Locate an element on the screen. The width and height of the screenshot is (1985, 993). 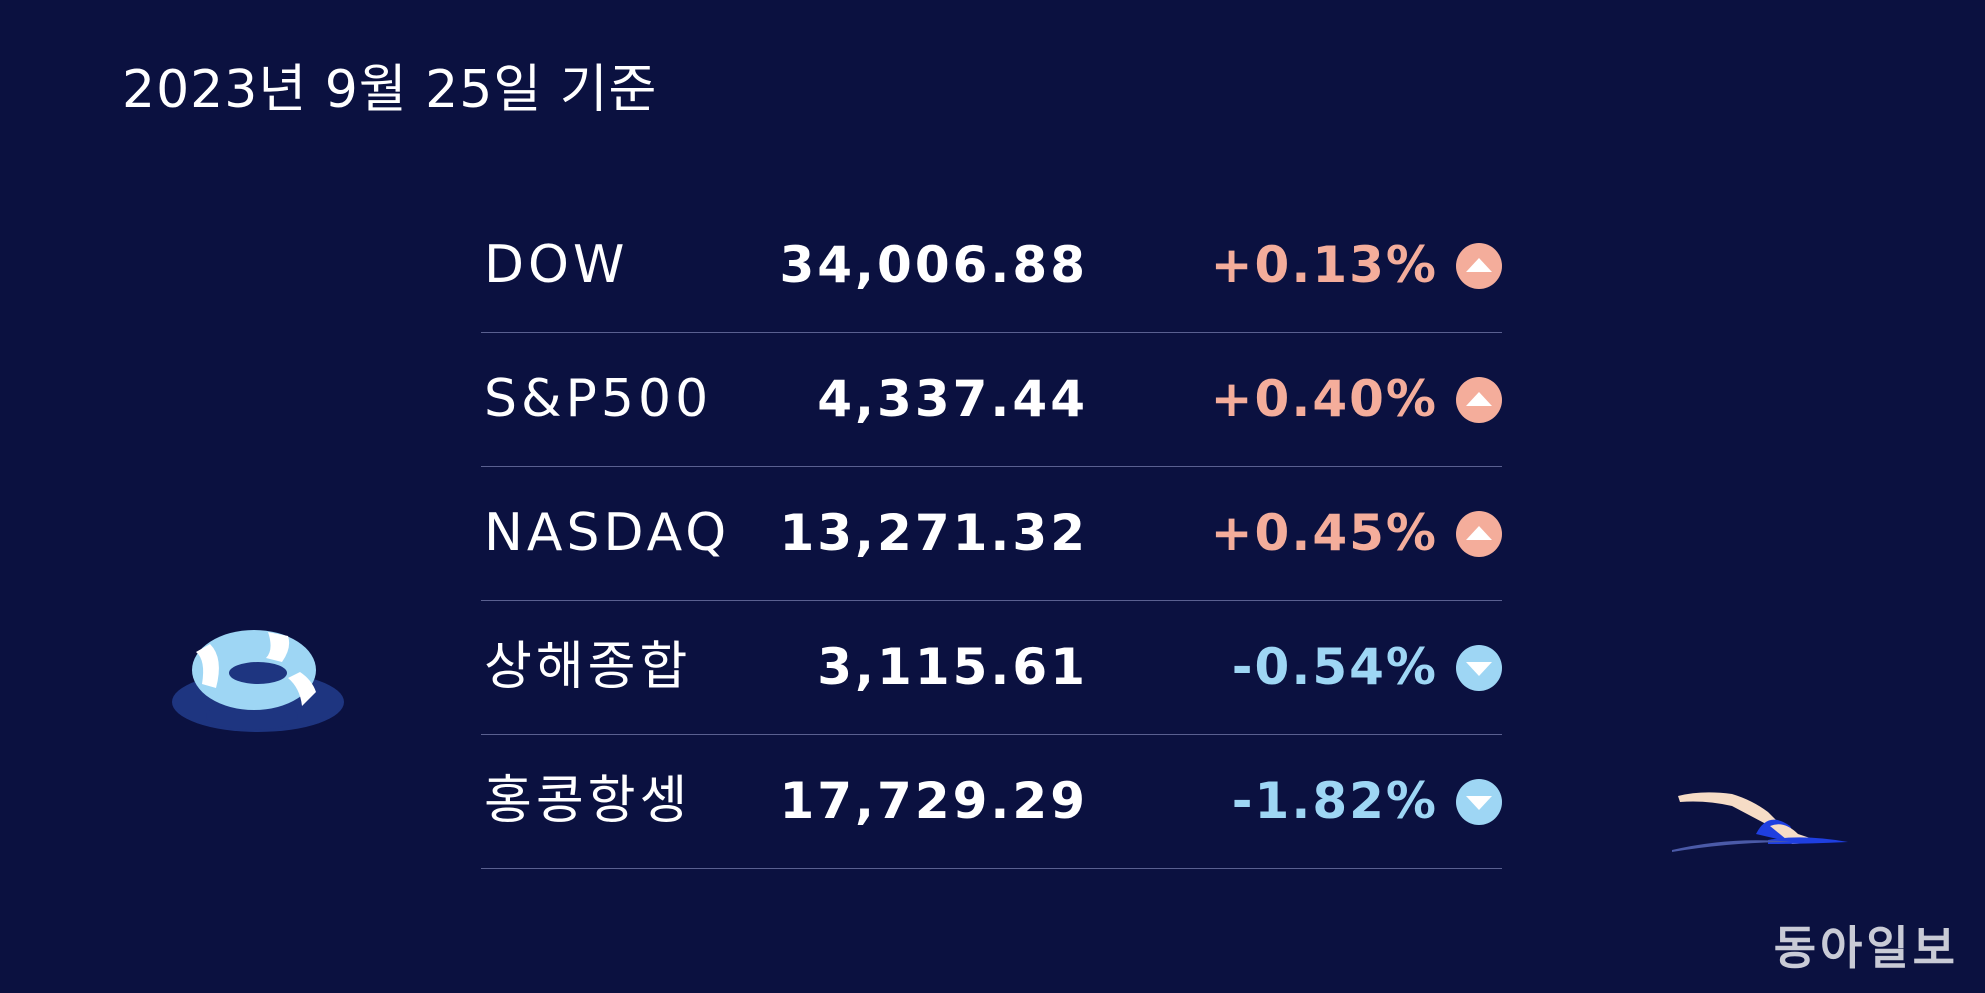
index-value: 34,006.88 is located at coordinates (933, 265).